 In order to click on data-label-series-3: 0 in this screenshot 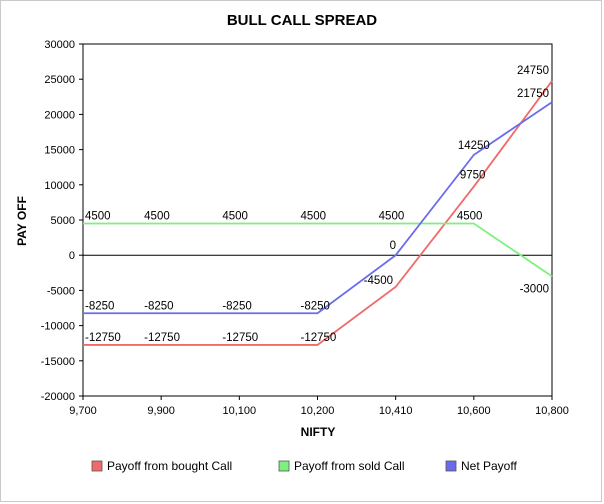, I will do `click(393, 246)`.